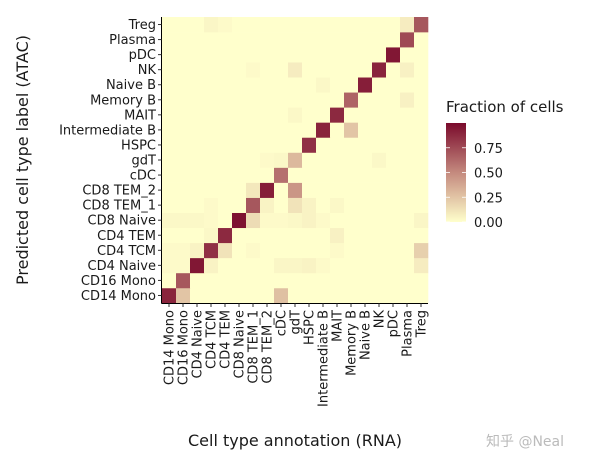  What do you see at coordinates (198, 344) in the screenshot?
I see `x-tick-label: CD4 Naive` at bounding box center [198, 344].